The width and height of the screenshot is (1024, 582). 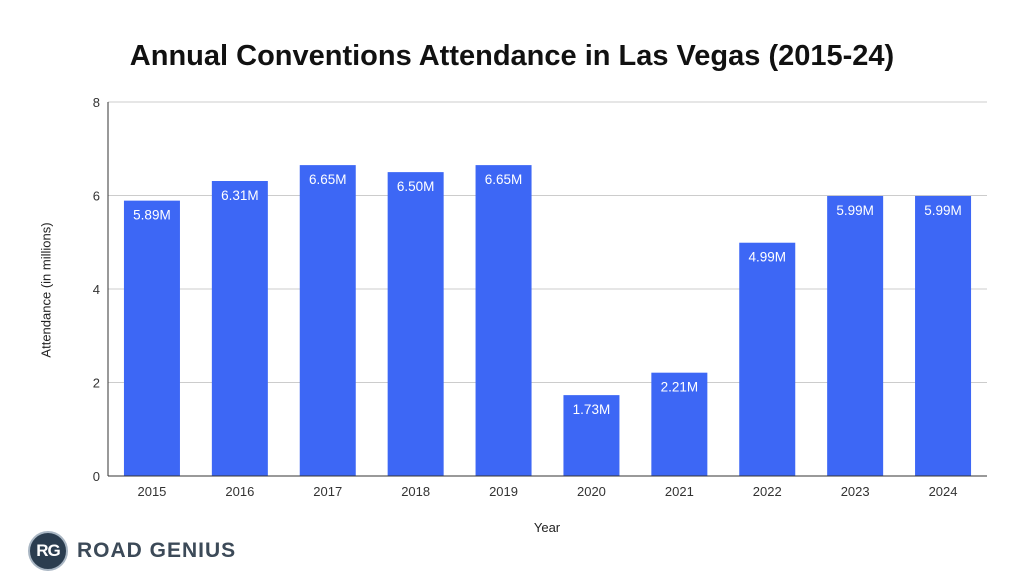 I want to click on bar-2020, so click(x=591, y=435).